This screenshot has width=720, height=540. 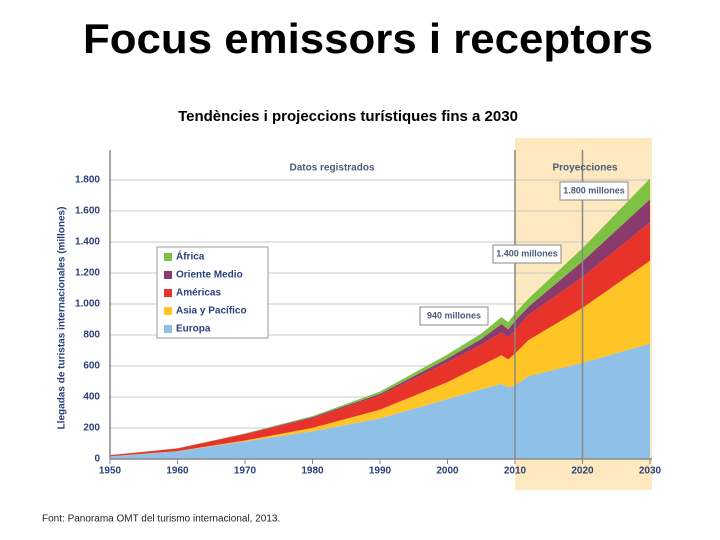 I want to click on slide-title: Focus emissors i receptors, so click(x=368, y=38).